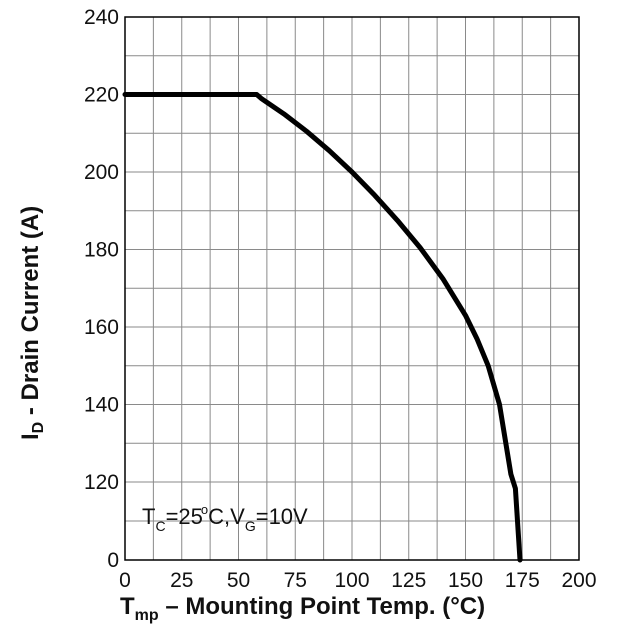 This screenshot has width=619, height=625. I want to click on x-tick-label: 200, so click(578, 580).